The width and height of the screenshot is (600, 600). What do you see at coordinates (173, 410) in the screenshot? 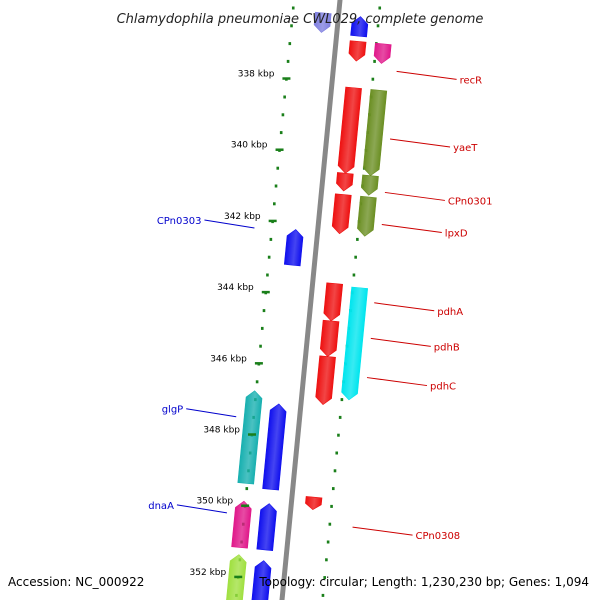
I see `gene-label-glgp: glgP` at bounding box center [173, 410].